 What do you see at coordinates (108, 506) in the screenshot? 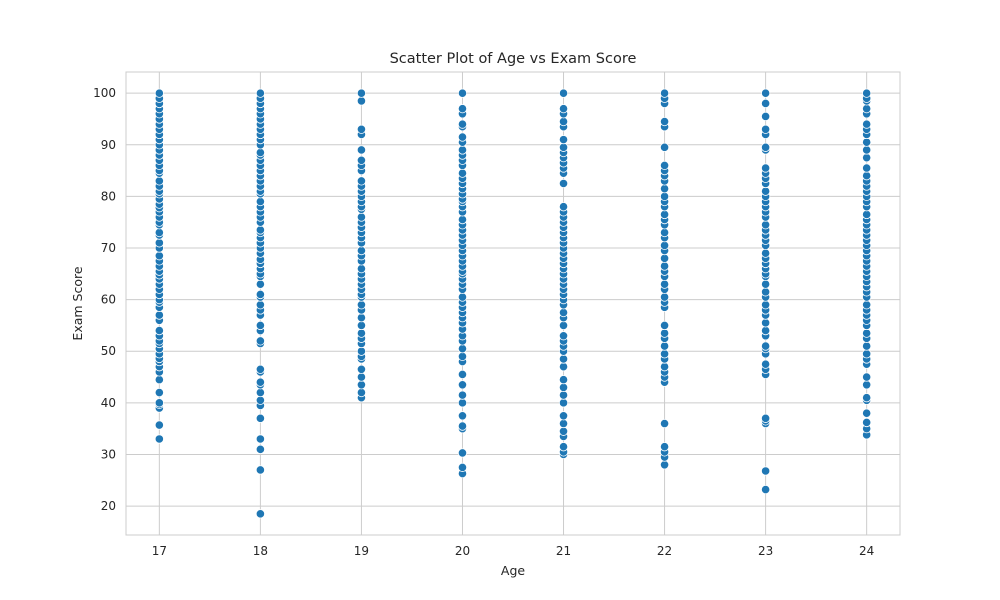
I see `y-tick-label: 20` at bounding box center [108, 506].